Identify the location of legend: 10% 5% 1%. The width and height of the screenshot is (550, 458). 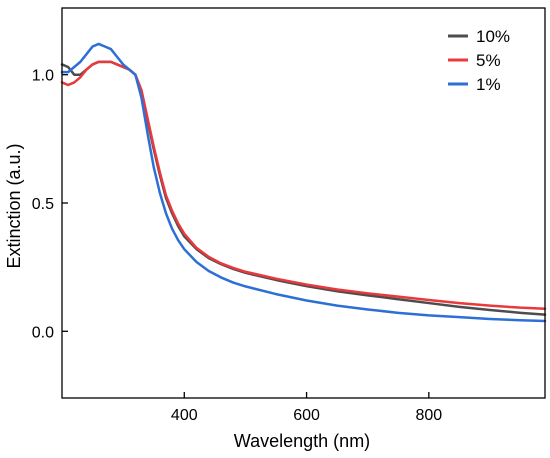
(479, 60).